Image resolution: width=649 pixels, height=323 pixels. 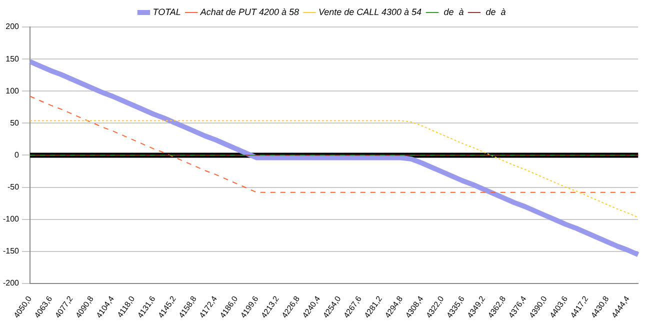 What do you see at coordinates (17, 155) in the screenshot?
I see `y-tick-label: 0` at bounding box center [17, 155].